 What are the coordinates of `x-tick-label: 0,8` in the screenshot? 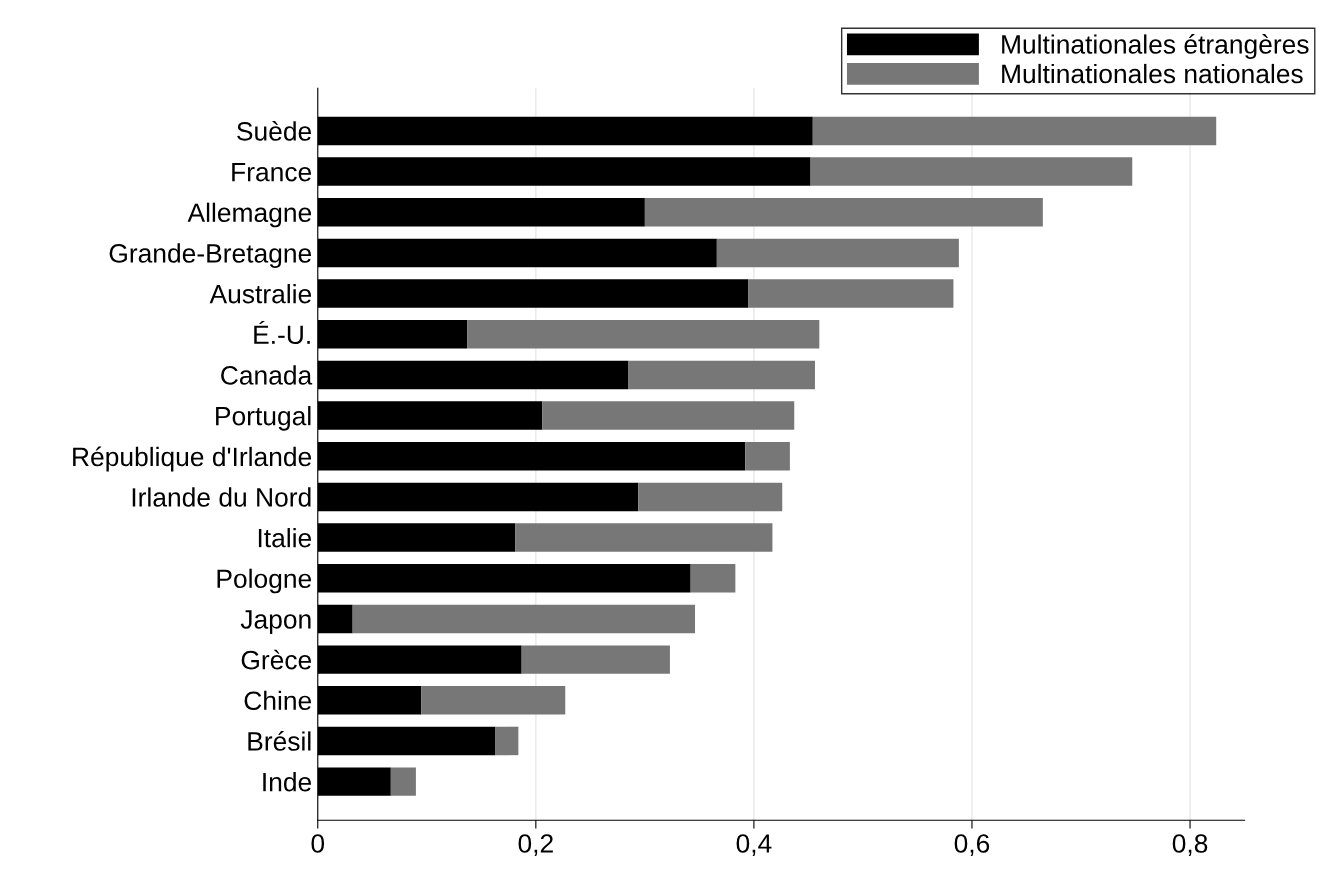 It's located at (1190, 845).